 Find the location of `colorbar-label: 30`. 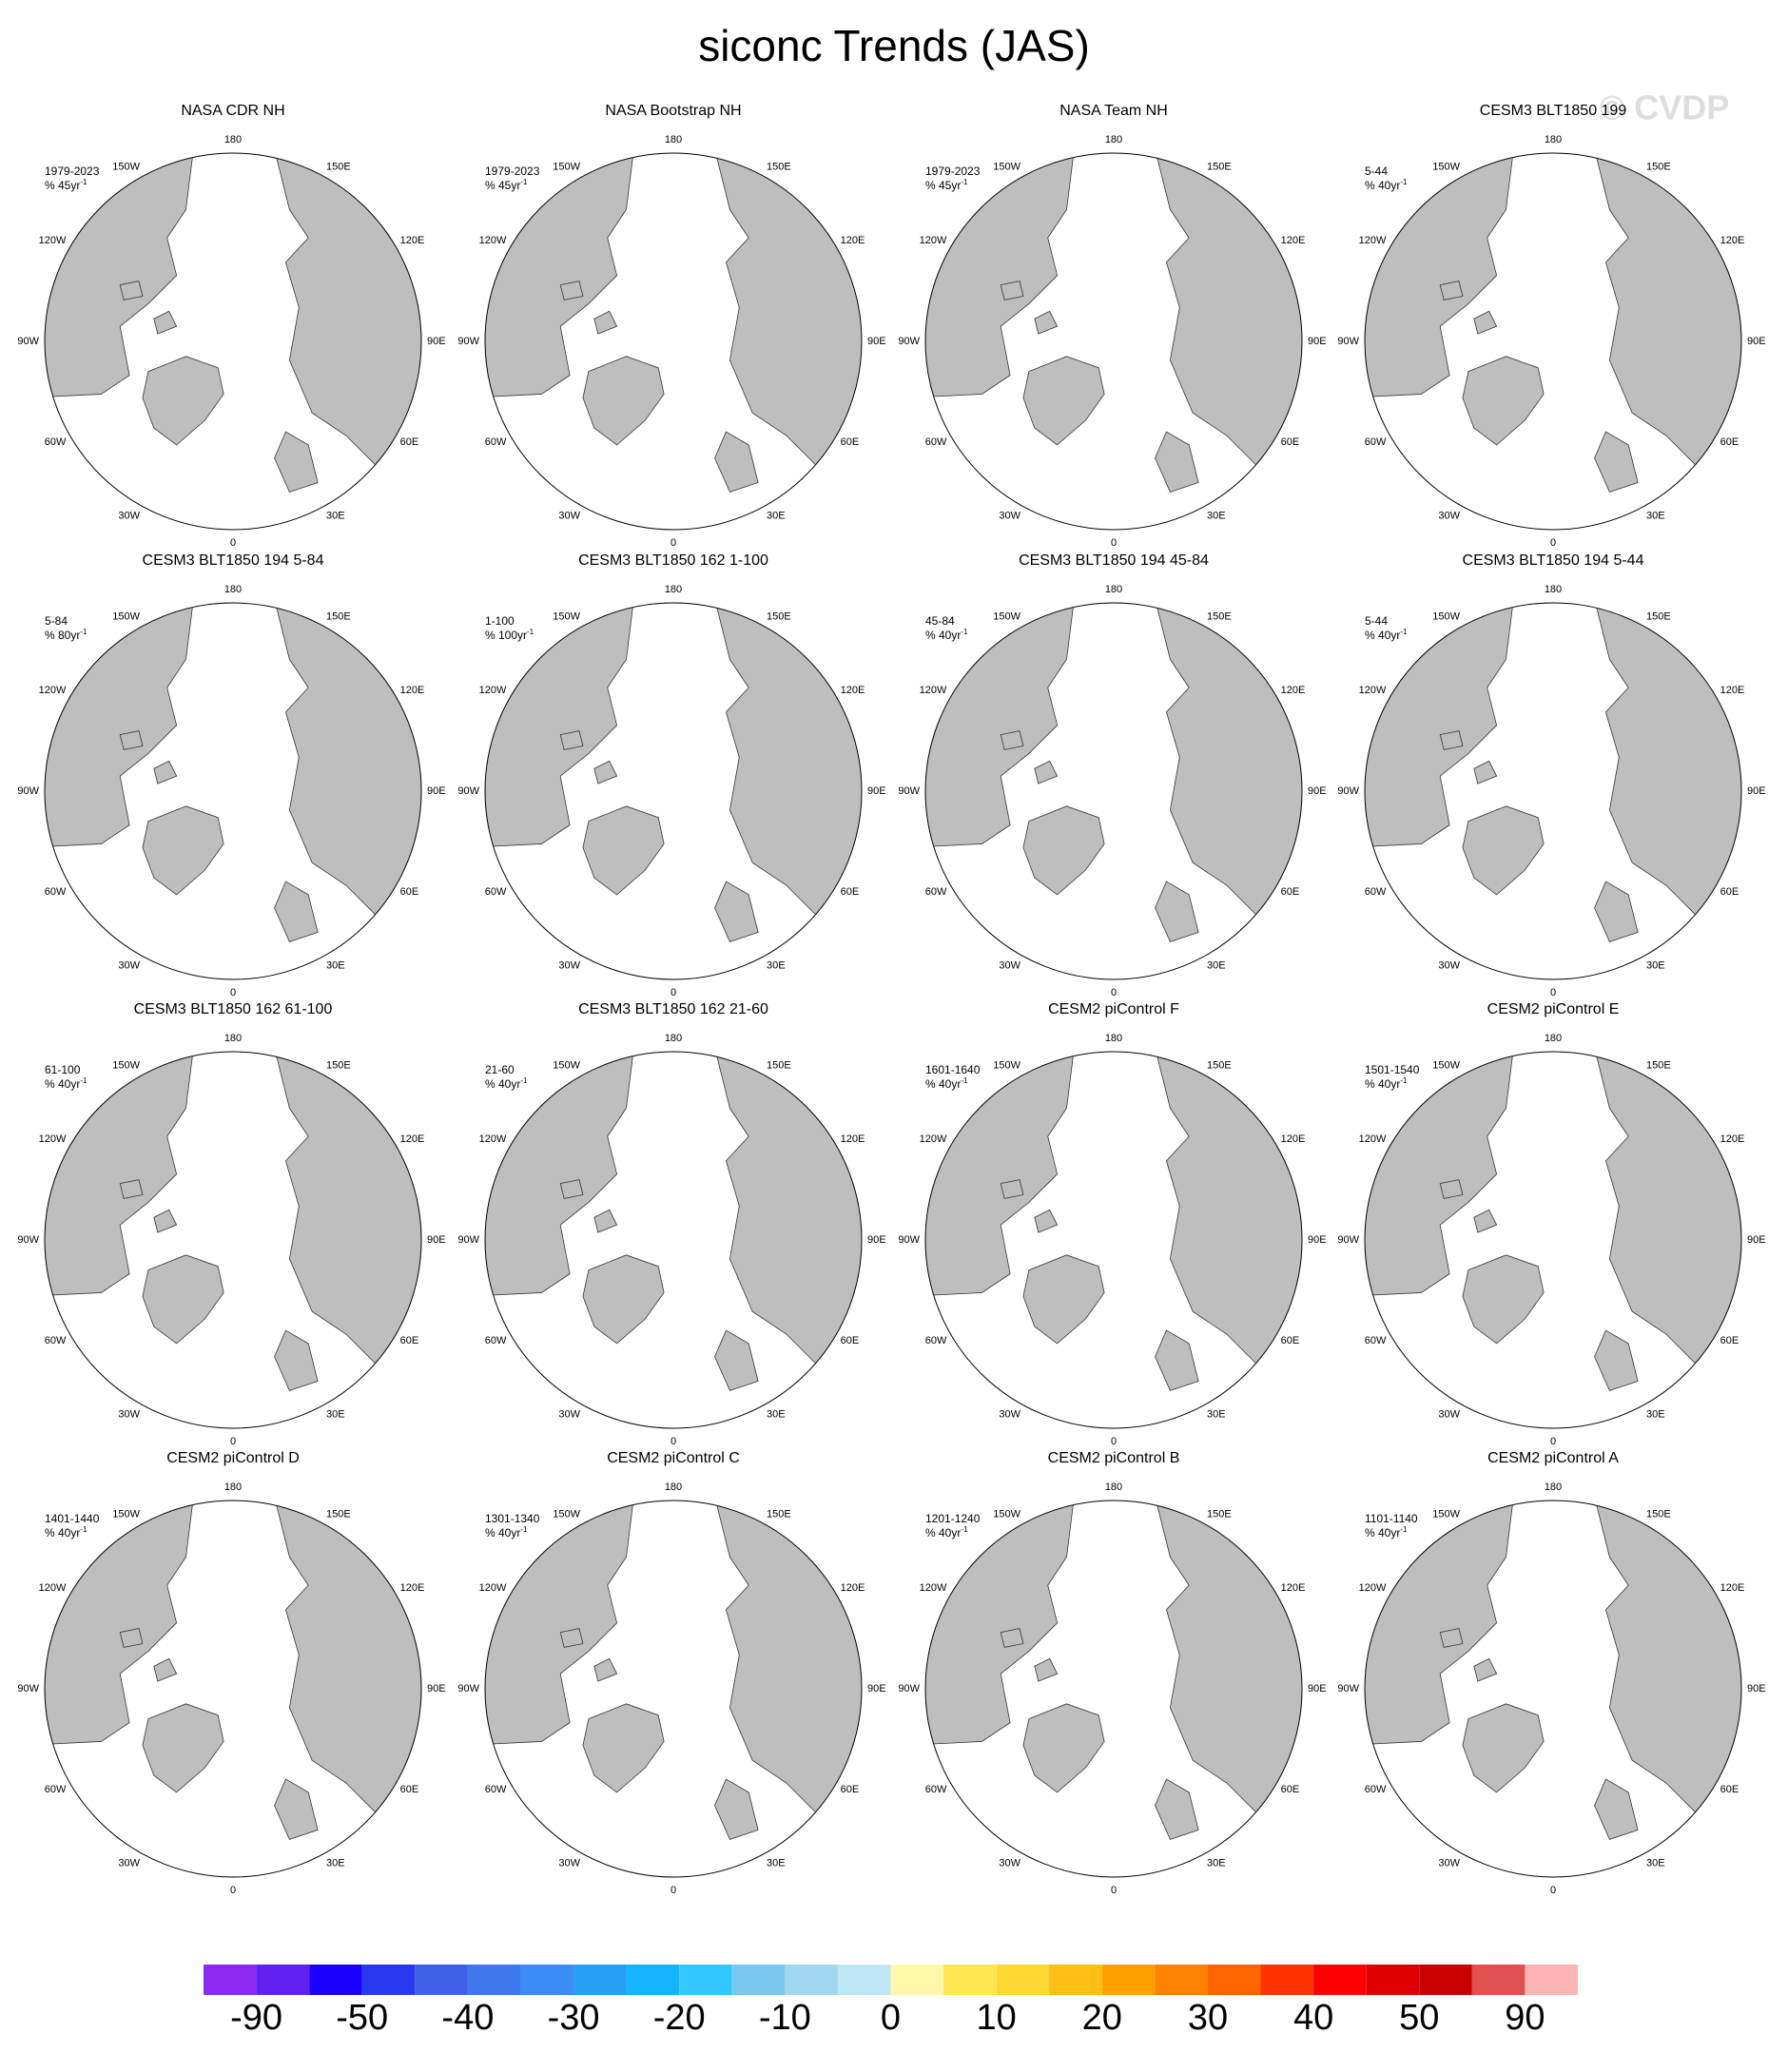

colorbar-label: 30 is located at coordinates (1208, 2018).